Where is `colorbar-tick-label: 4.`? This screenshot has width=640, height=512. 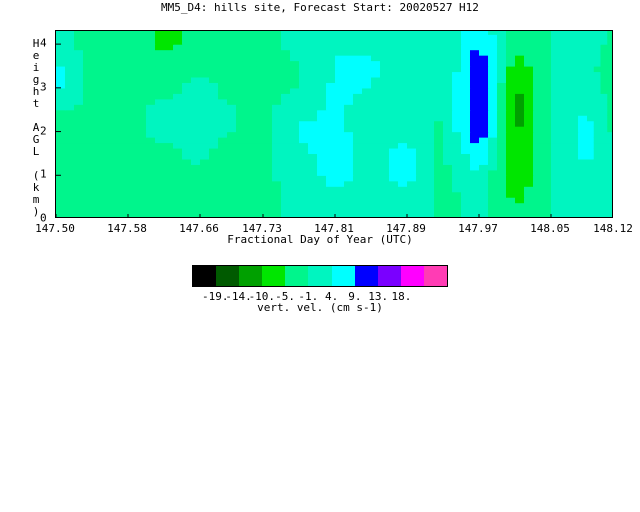
colorbar-tick-label: 4. is located at coordinates (332, 296).